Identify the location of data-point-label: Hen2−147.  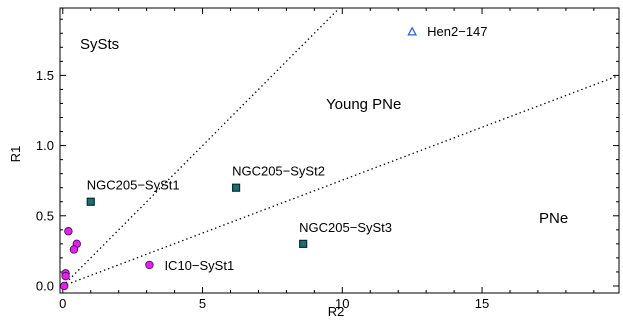
(457, 31).